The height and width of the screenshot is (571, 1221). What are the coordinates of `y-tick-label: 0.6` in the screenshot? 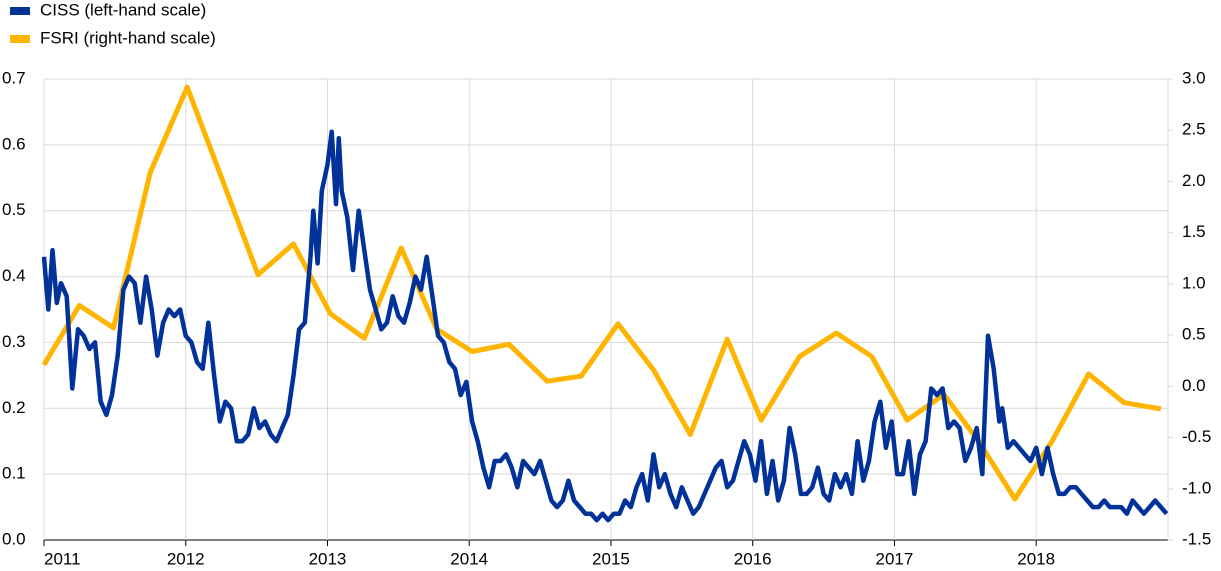 It's located at (14, 143).